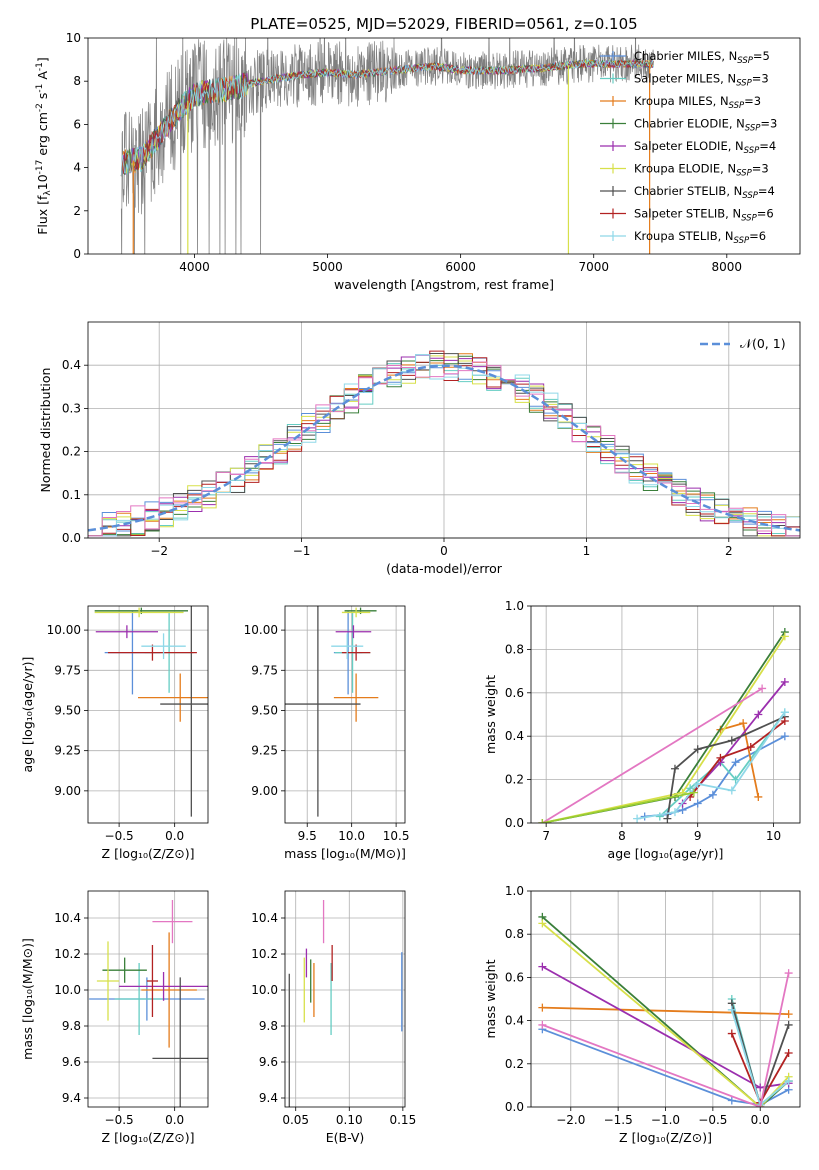 Image resolution: width=819 pixels, height=1170 pixels. I want to click on y-axis-label-part: -17, so click(40, 167).